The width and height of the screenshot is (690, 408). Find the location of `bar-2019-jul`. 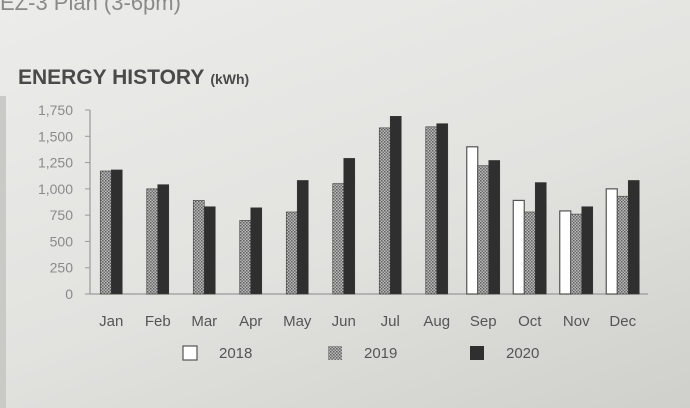

bar-2019-jul is located at coordinates (384, 211).